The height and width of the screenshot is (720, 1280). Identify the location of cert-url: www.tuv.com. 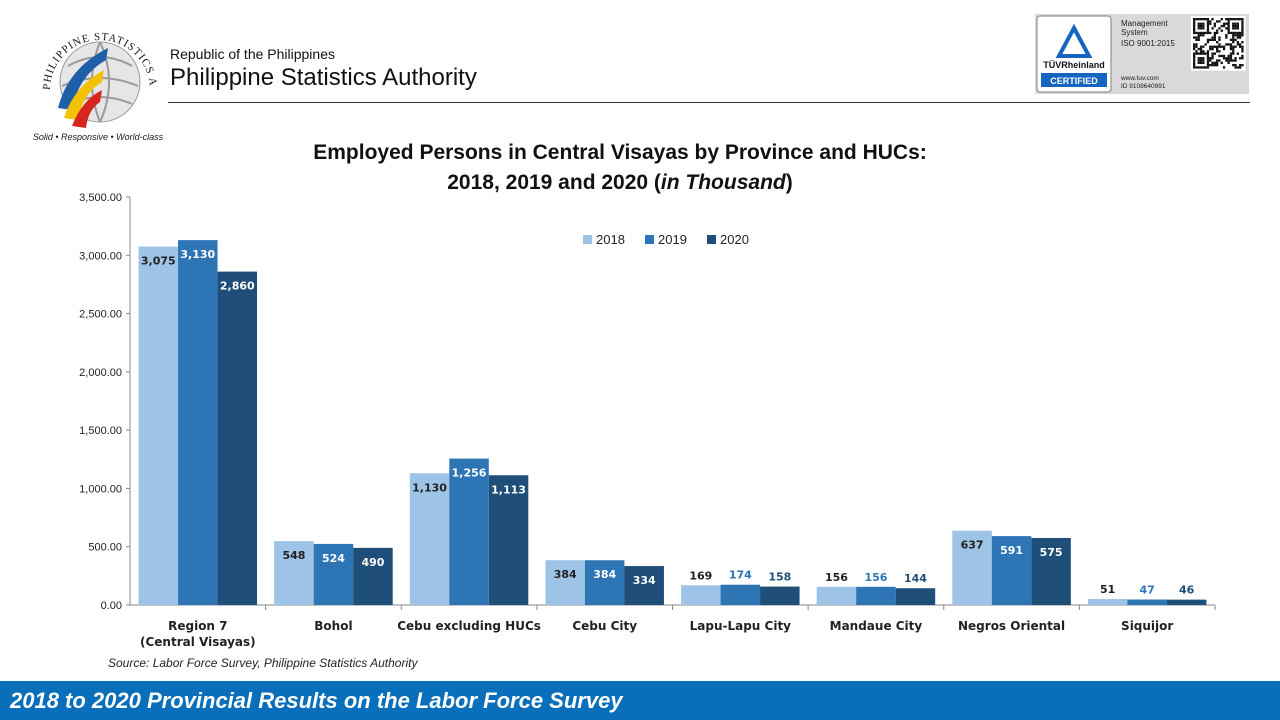
(1139, 78).